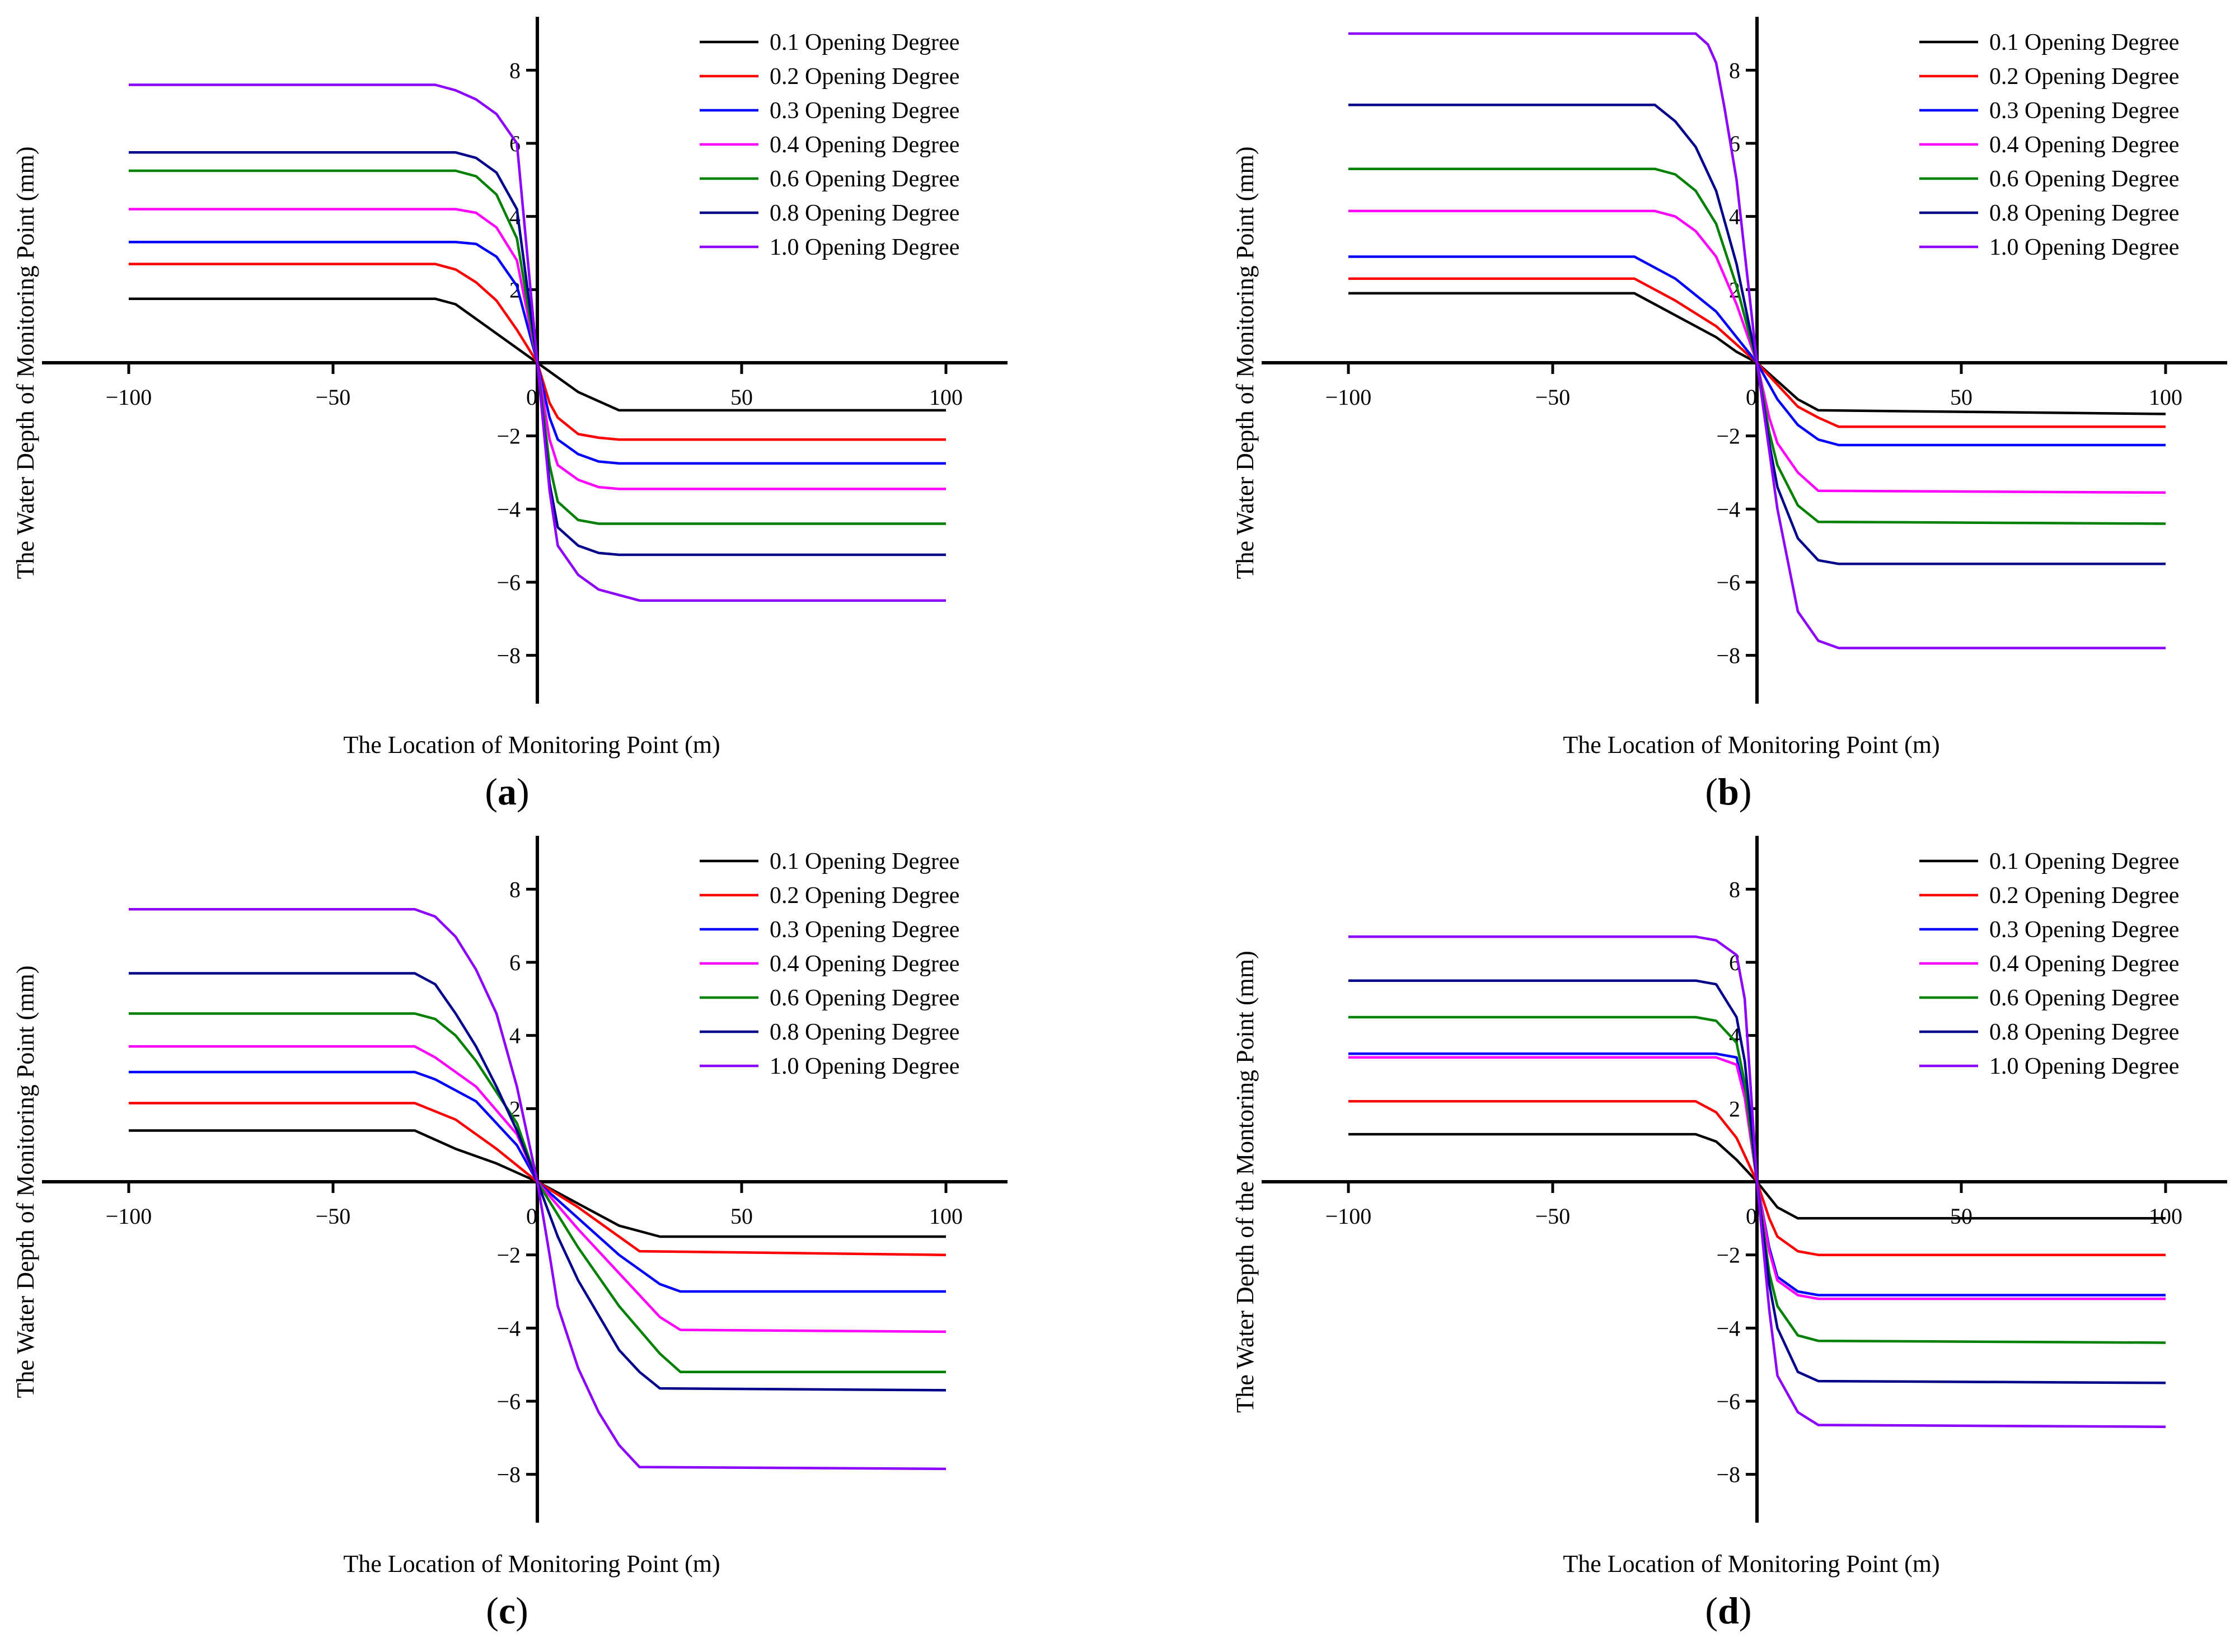  I want to click on panel-caption-a: (a), so click(507, 791).